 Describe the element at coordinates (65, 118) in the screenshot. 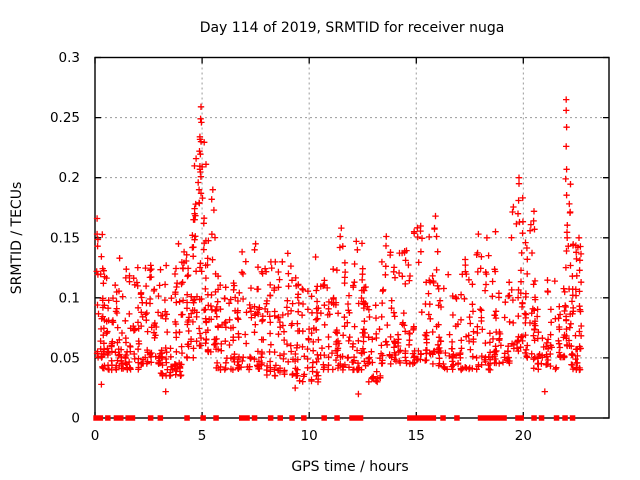

I see `y-tick-label: 0.25` at that location.